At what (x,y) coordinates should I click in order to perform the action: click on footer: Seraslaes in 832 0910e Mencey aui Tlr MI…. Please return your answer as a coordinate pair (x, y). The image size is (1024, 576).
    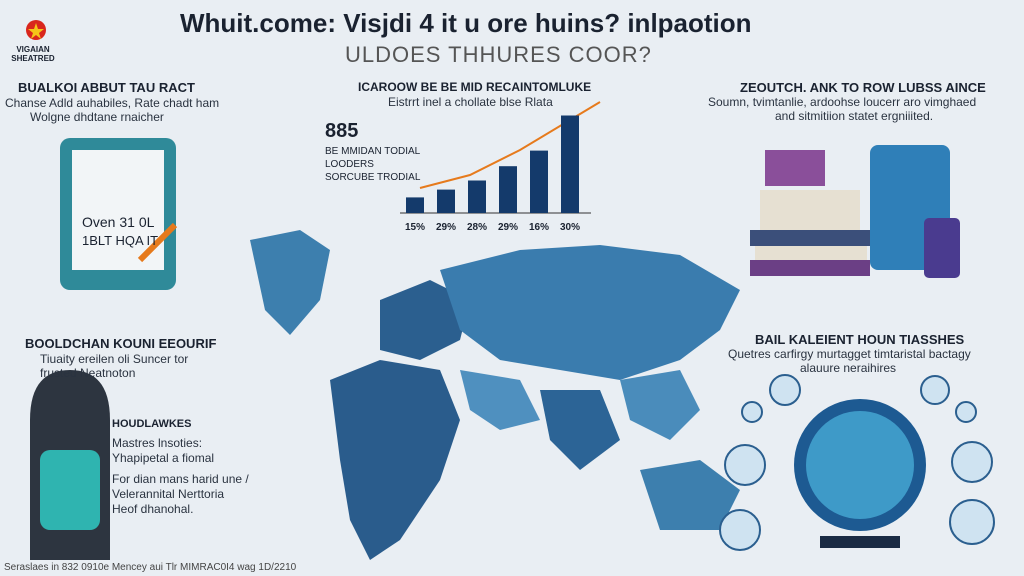
    Looking at the image, I should click on (150, 567).